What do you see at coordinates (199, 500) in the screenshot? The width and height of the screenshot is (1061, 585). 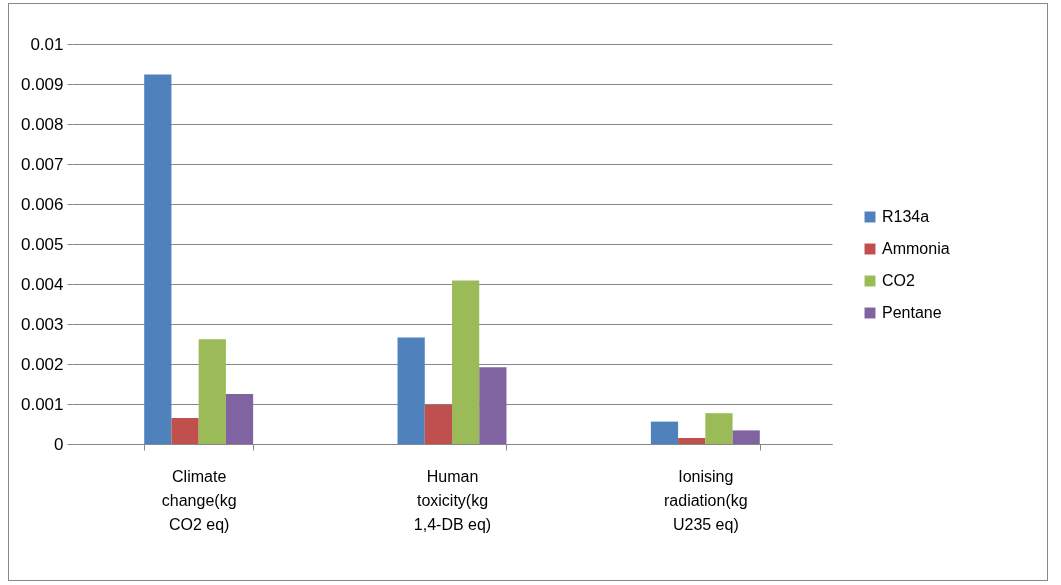 I see `x-tick-label: Climate change(kg CO2 eq)` at bounding box center [199, 500].